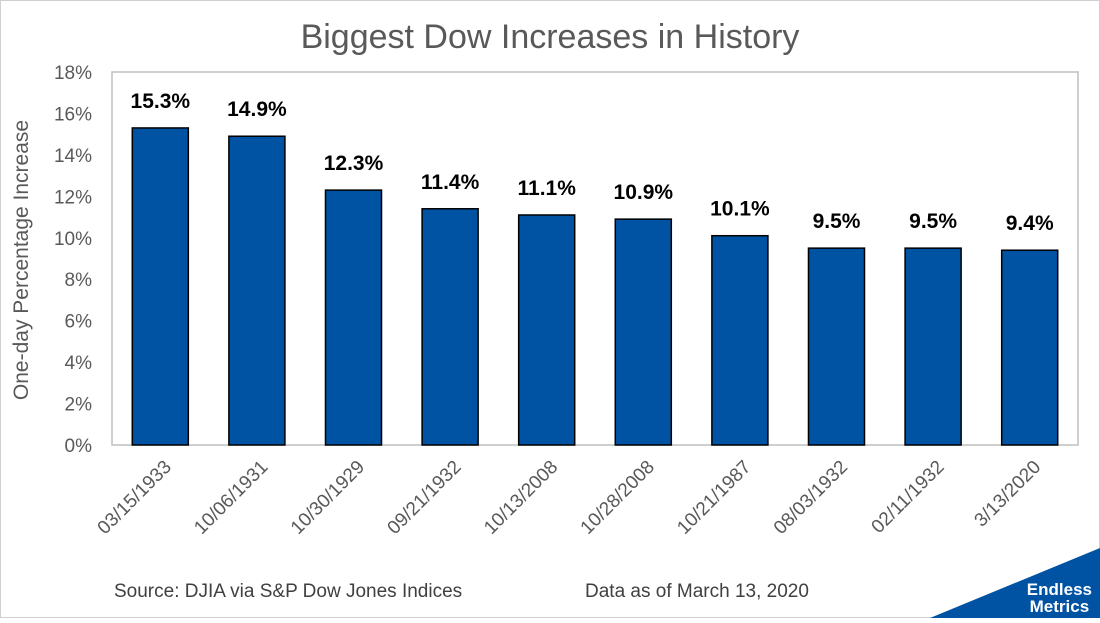 The width and height of the screenshot is (1100, 623). I want to click on x-tick-label: 10/30/1929, so click(328, 498).